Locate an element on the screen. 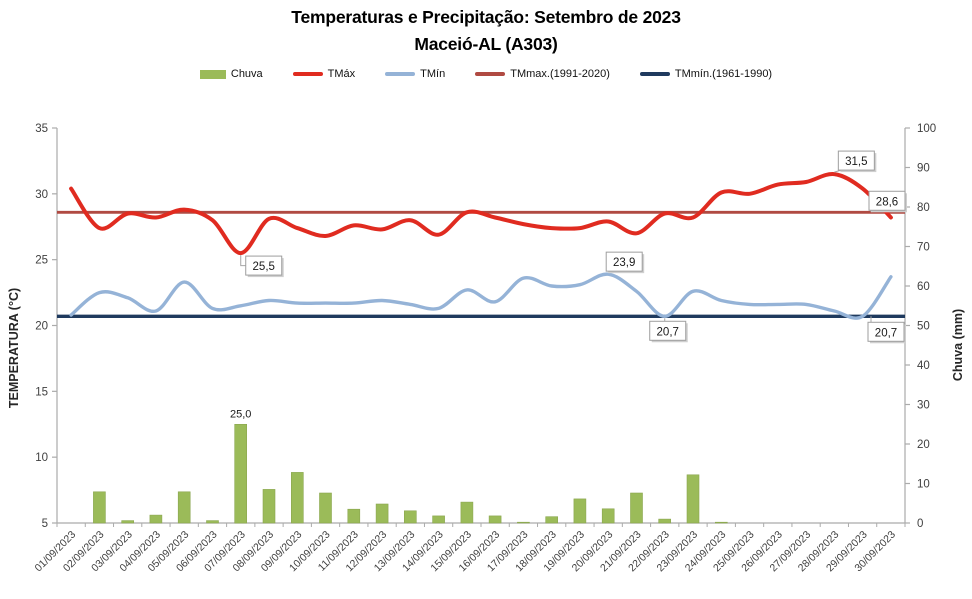 This screenshot has height=599, width=972. right-axis-tick-label: 80 is located at coordinates (923, 208).